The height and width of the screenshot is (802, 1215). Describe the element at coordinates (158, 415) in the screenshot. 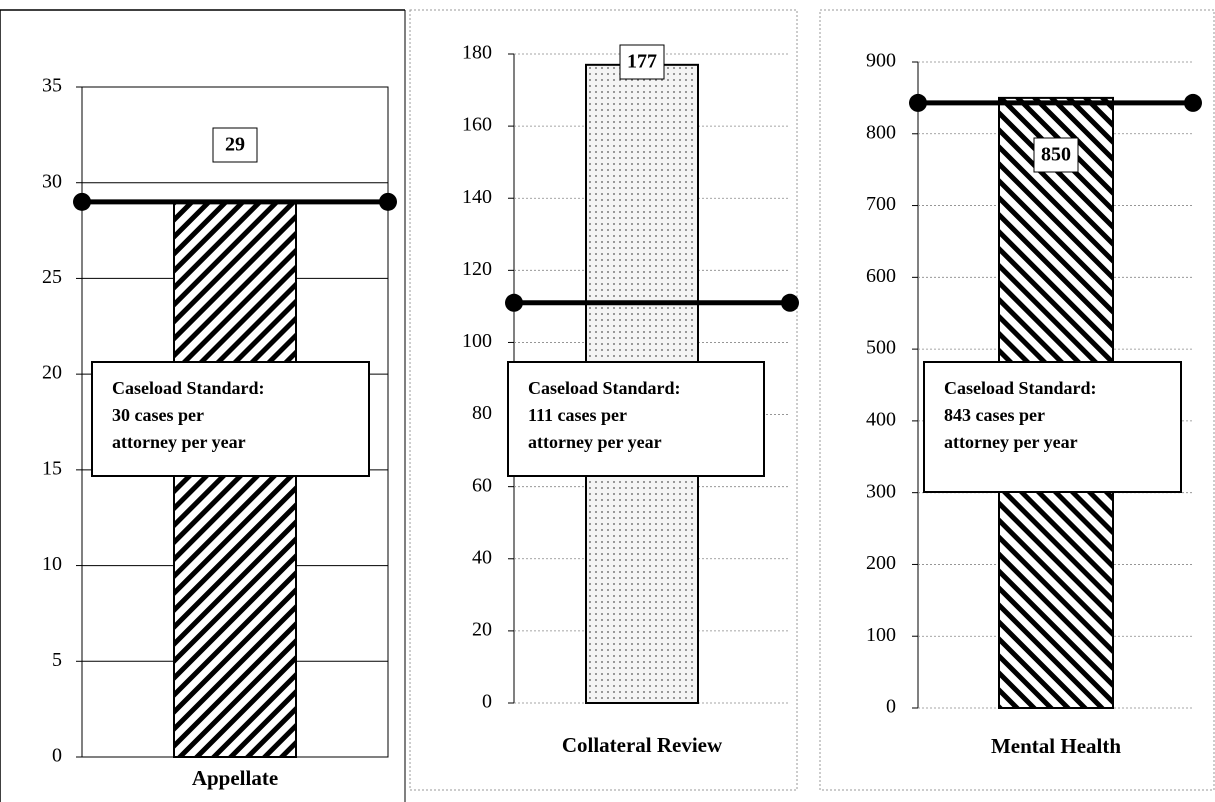

I see `annotation-text: 30 cases per` at that location.